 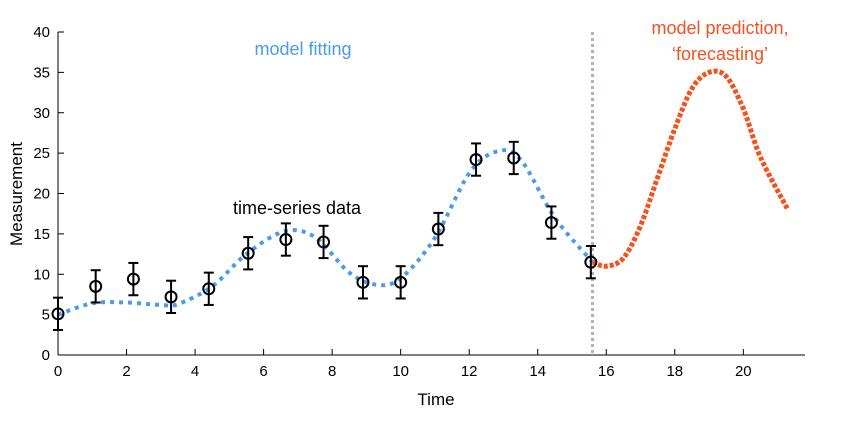 I want to click on y-tick-label: 40, so click(x=41, y=32).